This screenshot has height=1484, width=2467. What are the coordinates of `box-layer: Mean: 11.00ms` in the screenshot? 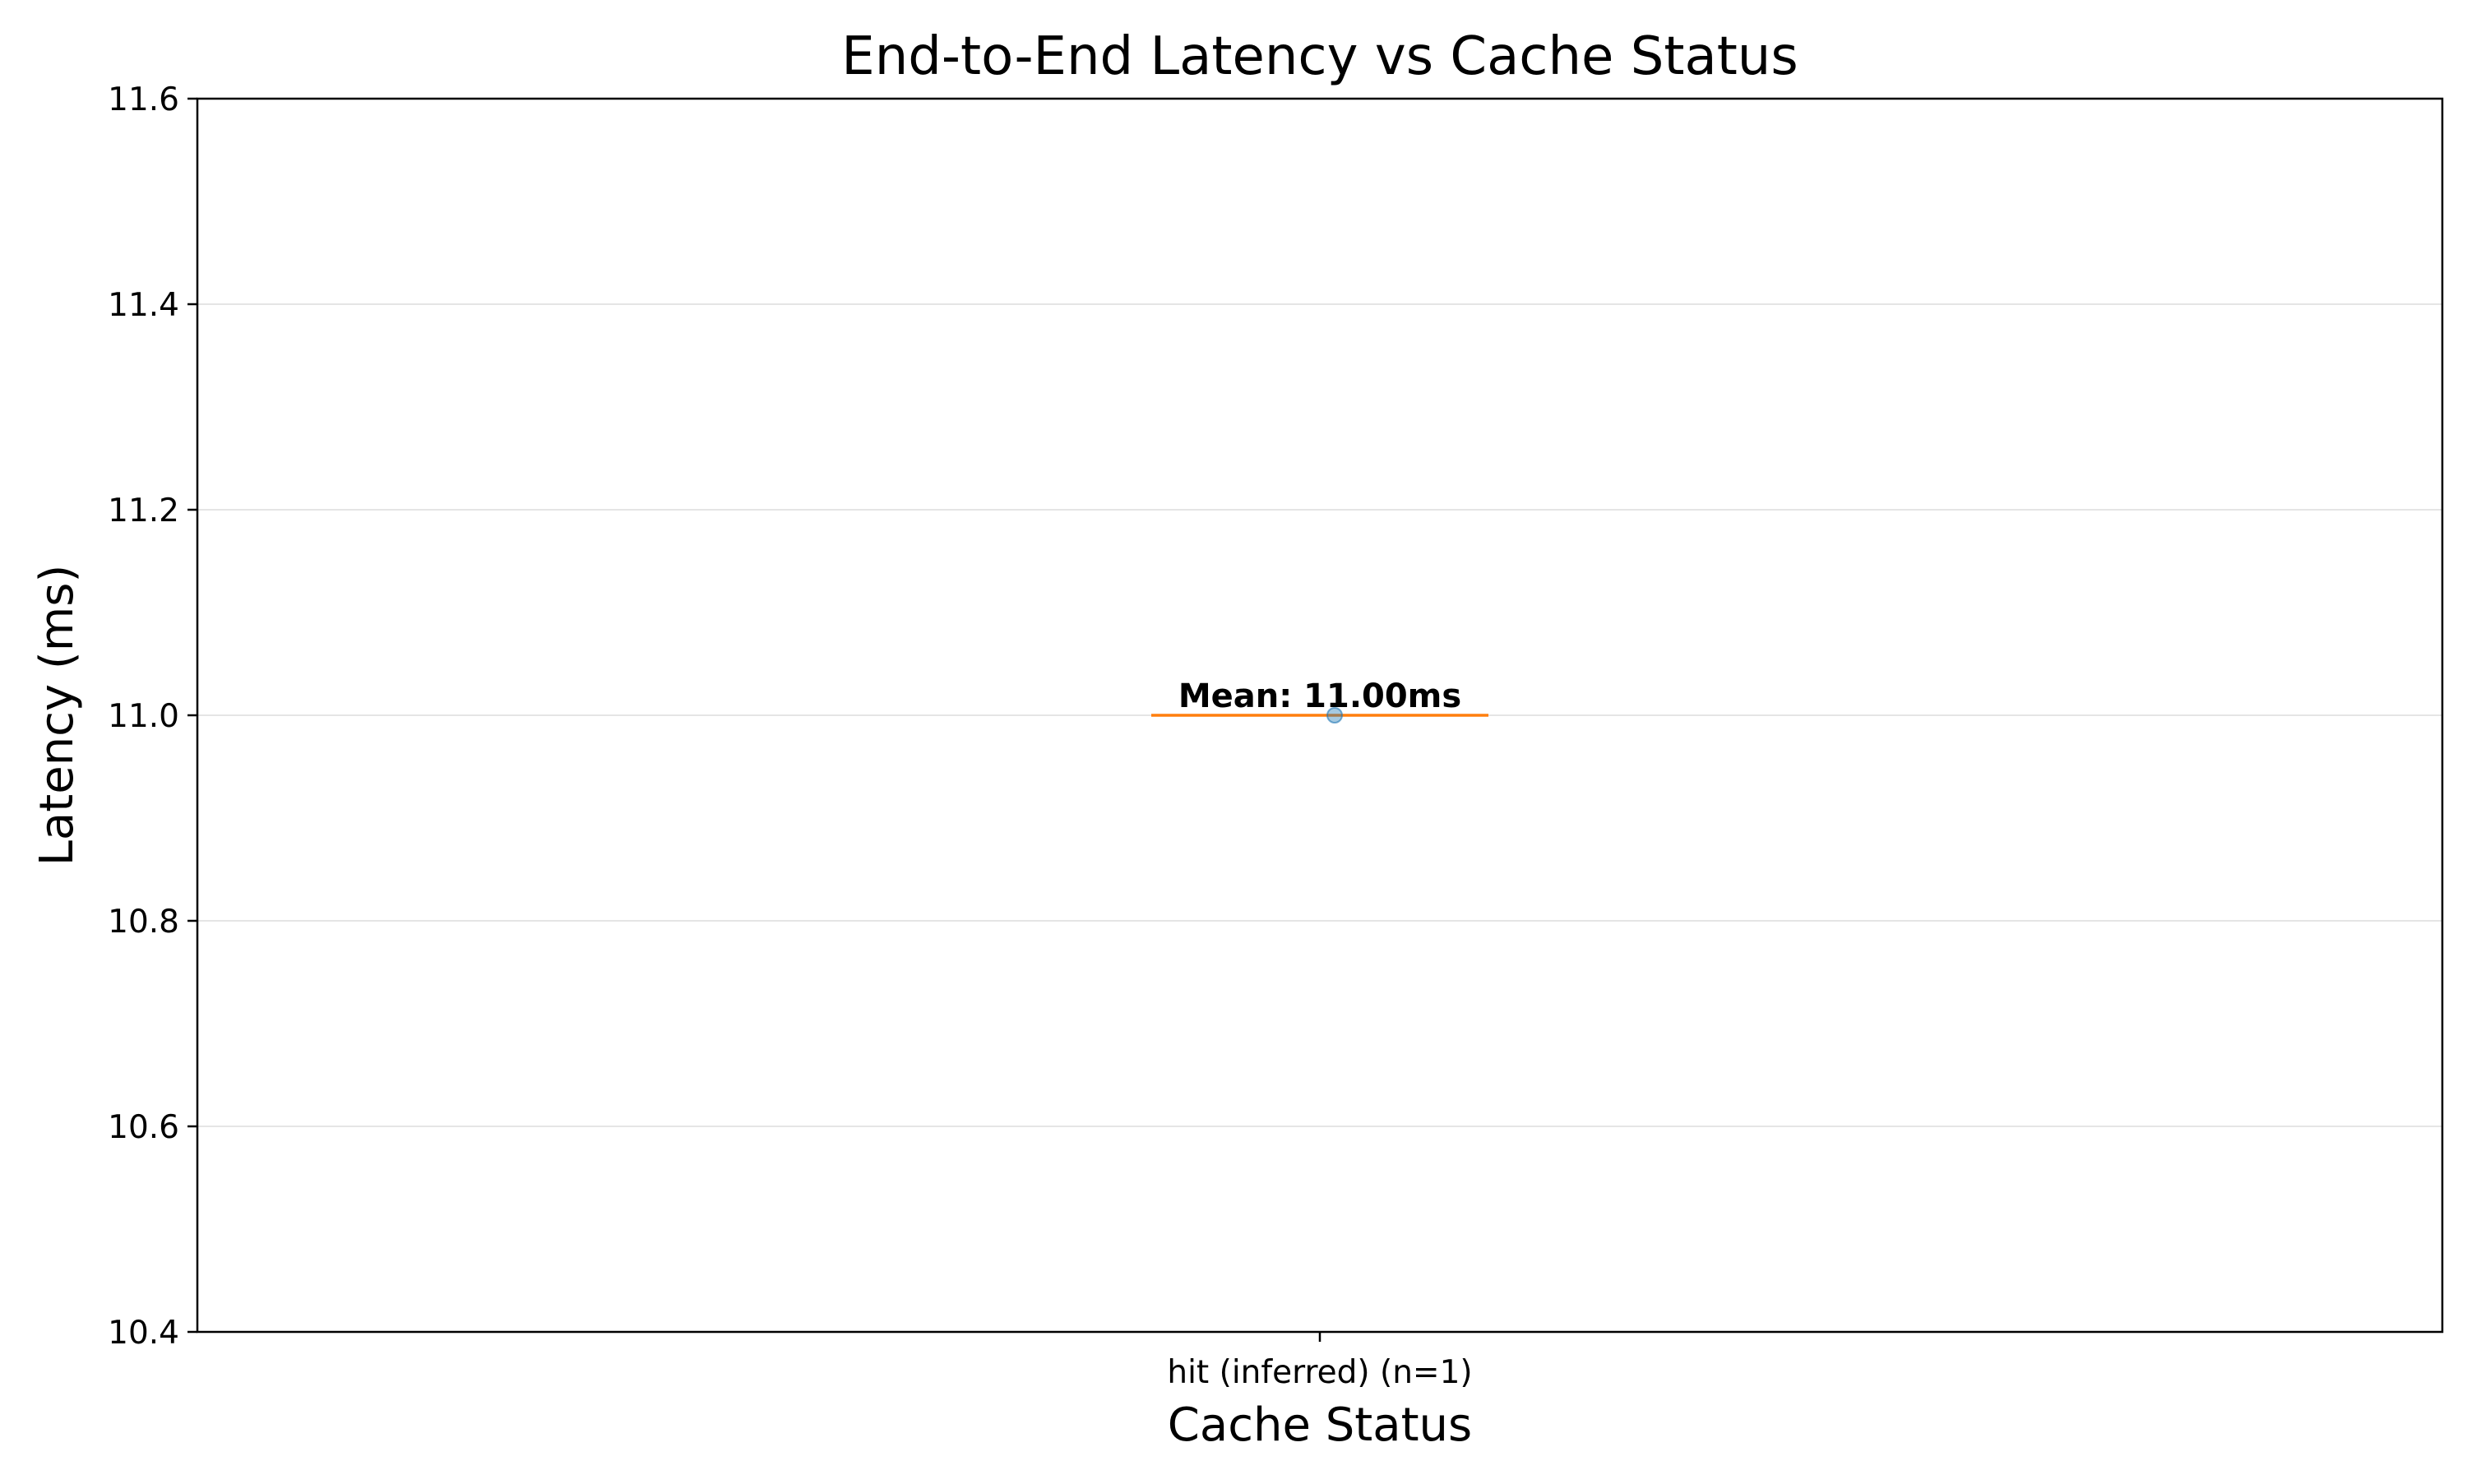 It's located at (1319, 700).